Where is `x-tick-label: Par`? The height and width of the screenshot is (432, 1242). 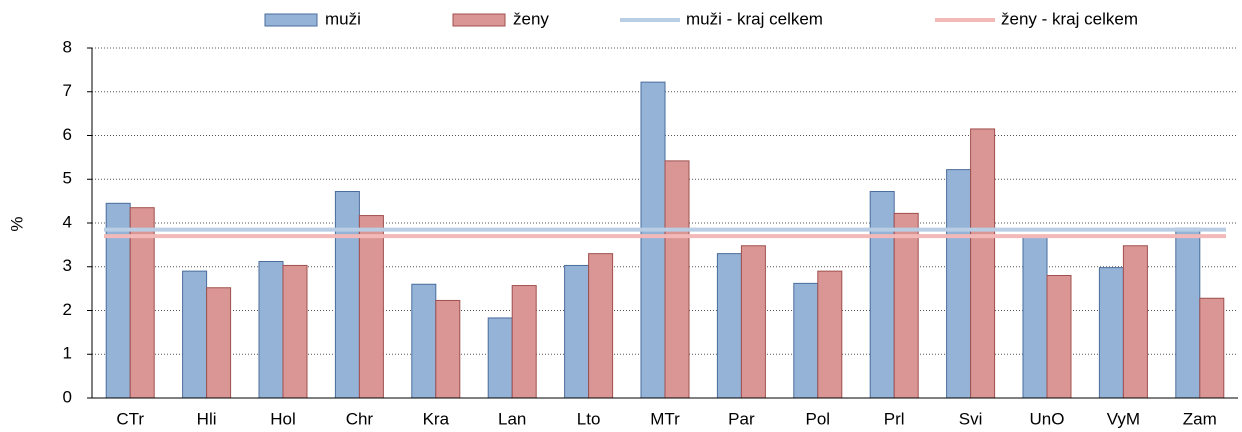 x-tick-label: Par is located at coordinates (741, 418).